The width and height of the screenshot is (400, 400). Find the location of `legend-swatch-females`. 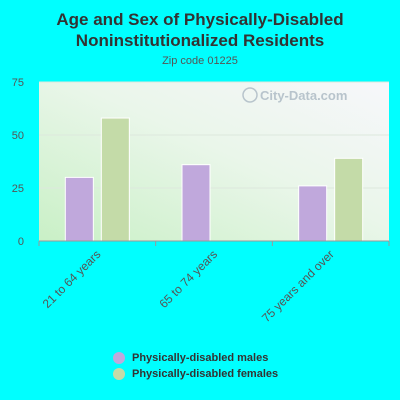

legend-swatch-females is located at coordinates (119, 374).